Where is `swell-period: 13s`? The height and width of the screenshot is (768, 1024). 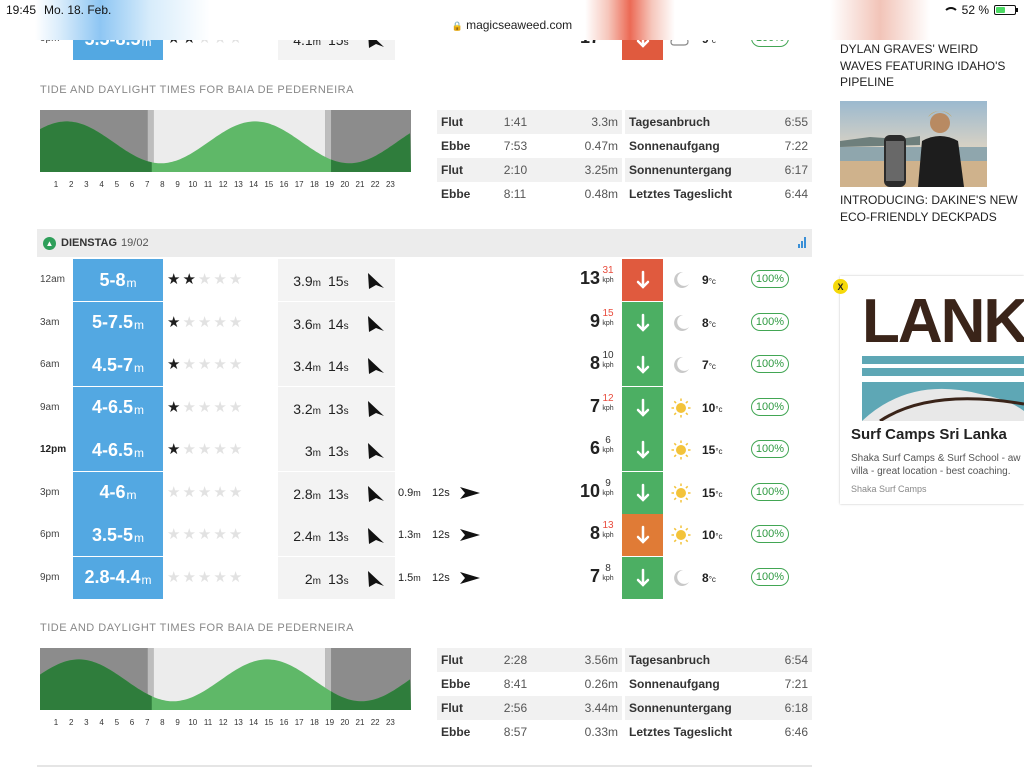
swell-period: 13s is located at coordinates (338, 493).